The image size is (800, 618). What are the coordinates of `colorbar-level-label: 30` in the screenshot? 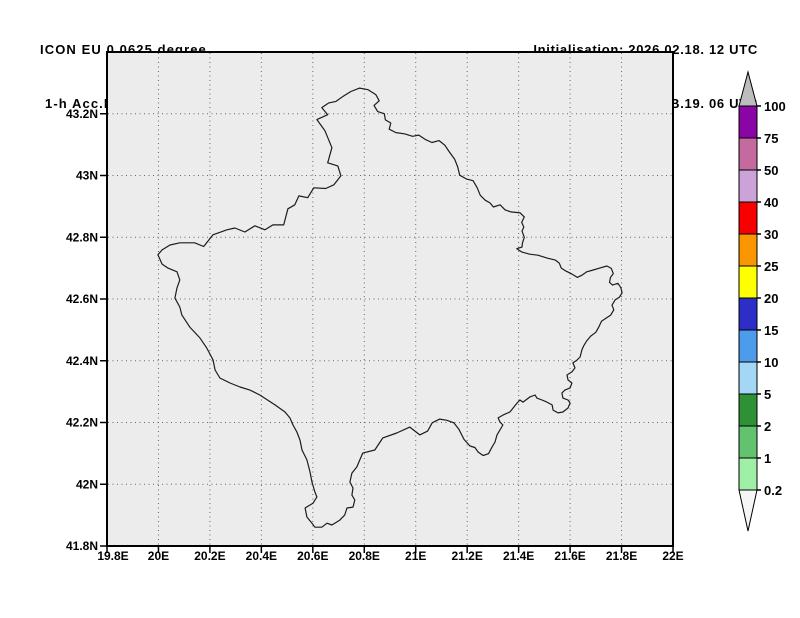 It's located at (771, 234).